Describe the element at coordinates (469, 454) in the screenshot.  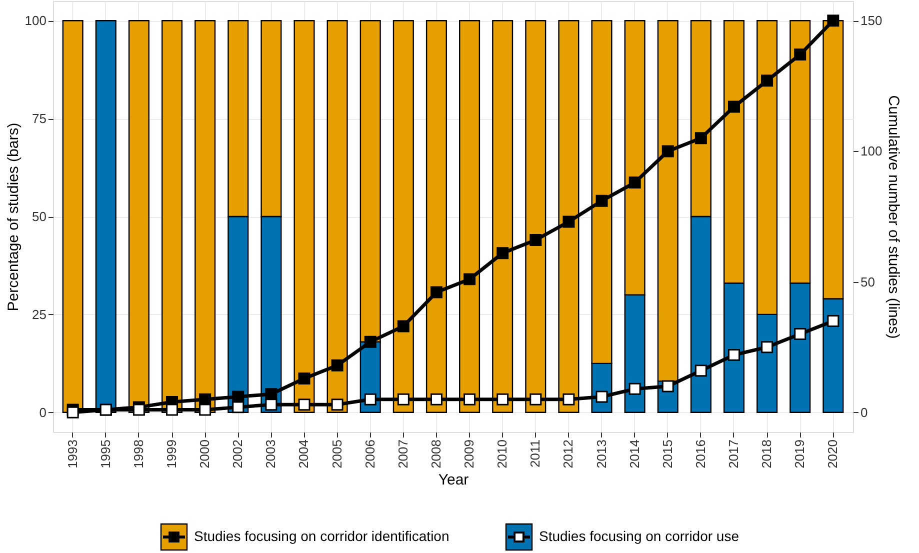
I see `x-tick-label: 2009` at that location.